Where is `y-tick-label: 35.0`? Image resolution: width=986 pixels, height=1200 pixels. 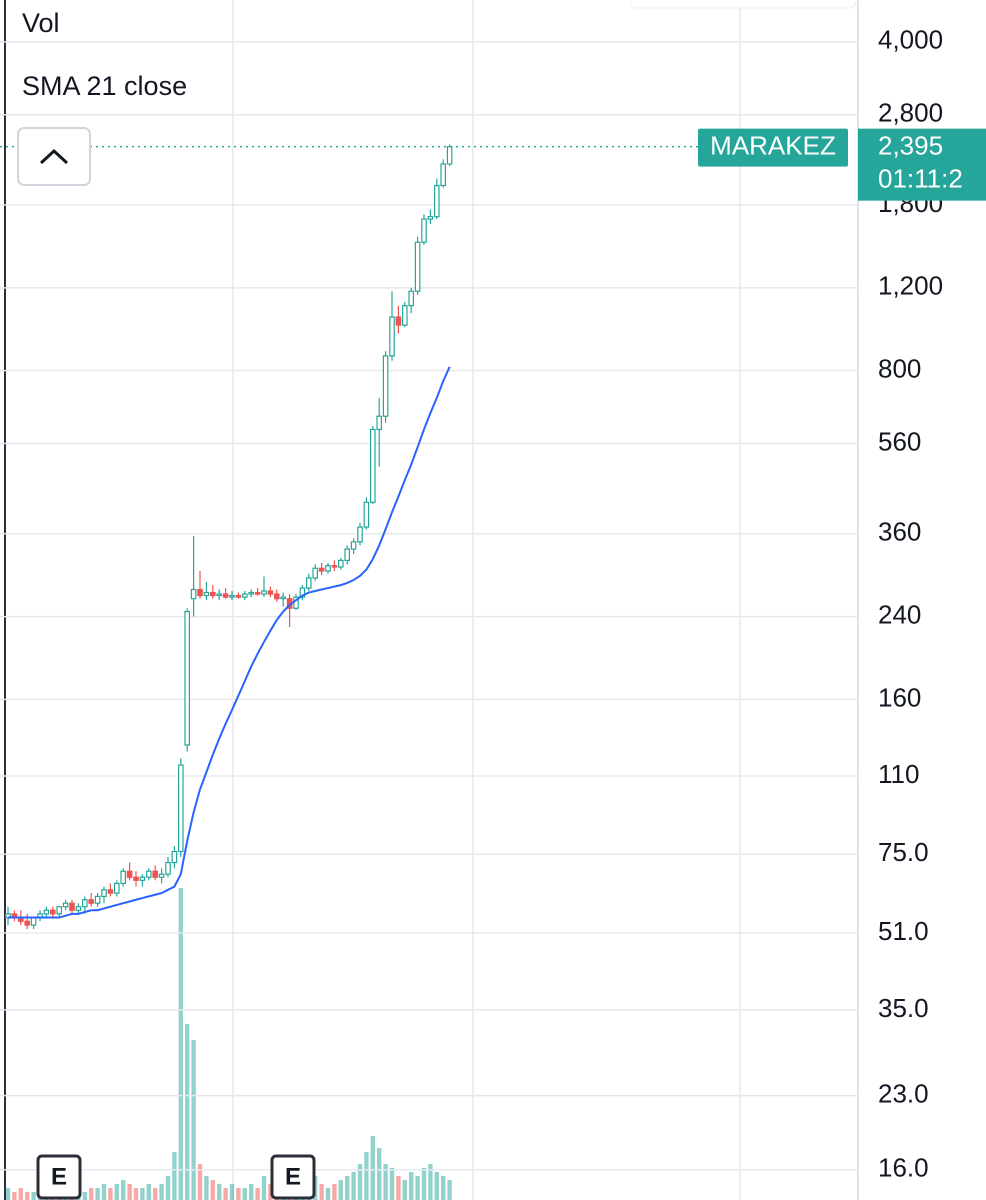
y-tick-label: 35.0 is located at coordinates (903, 1008).